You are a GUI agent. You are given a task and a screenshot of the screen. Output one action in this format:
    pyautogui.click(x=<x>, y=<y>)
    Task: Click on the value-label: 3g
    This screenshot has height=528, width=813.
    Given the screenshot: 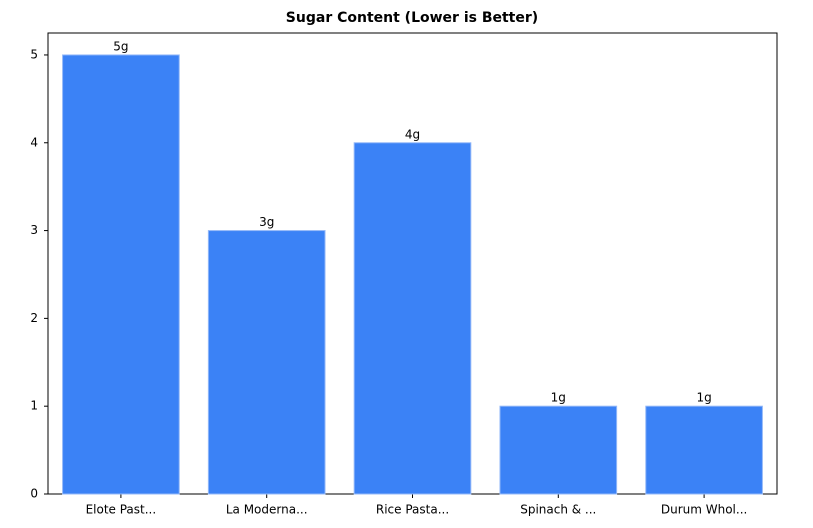 What is the action you would take?
    pyautogui.click(x=266, y=222)
    